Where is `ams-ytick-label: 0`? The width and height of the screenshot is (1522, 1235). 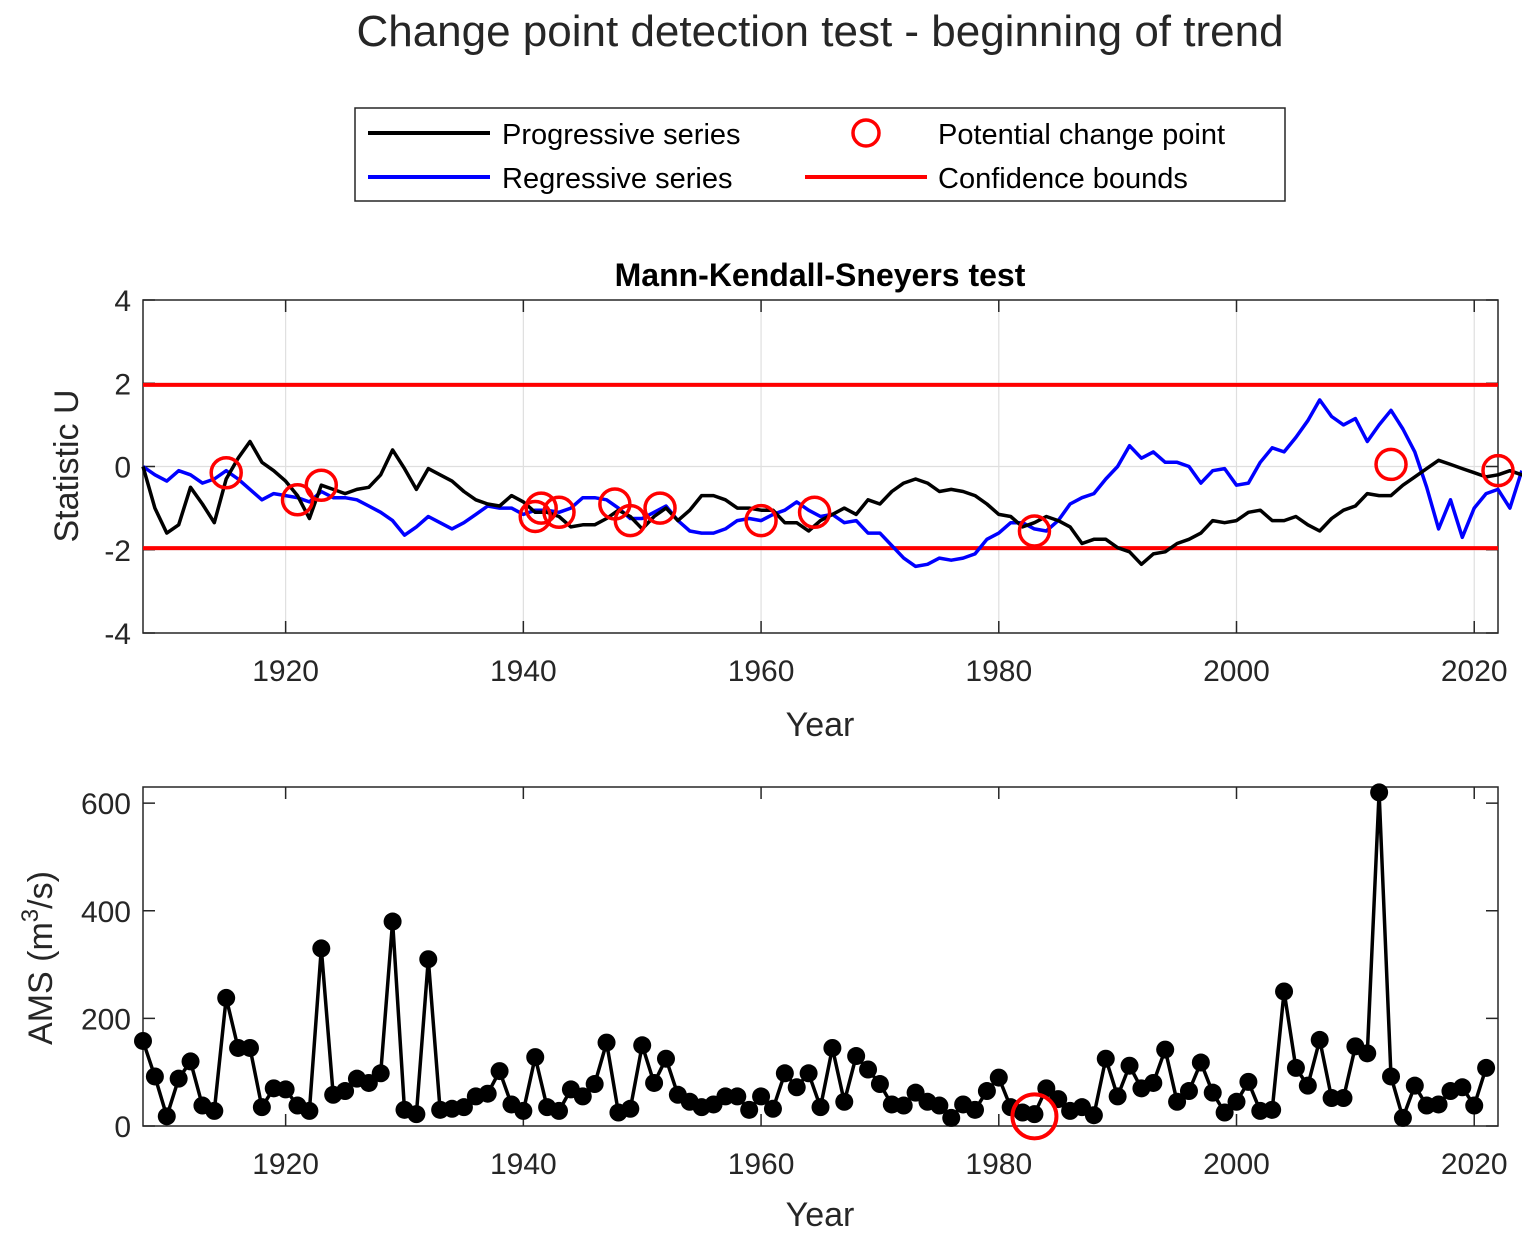
ams-ytick-label: 0 is located at coordinates (122, 1127).